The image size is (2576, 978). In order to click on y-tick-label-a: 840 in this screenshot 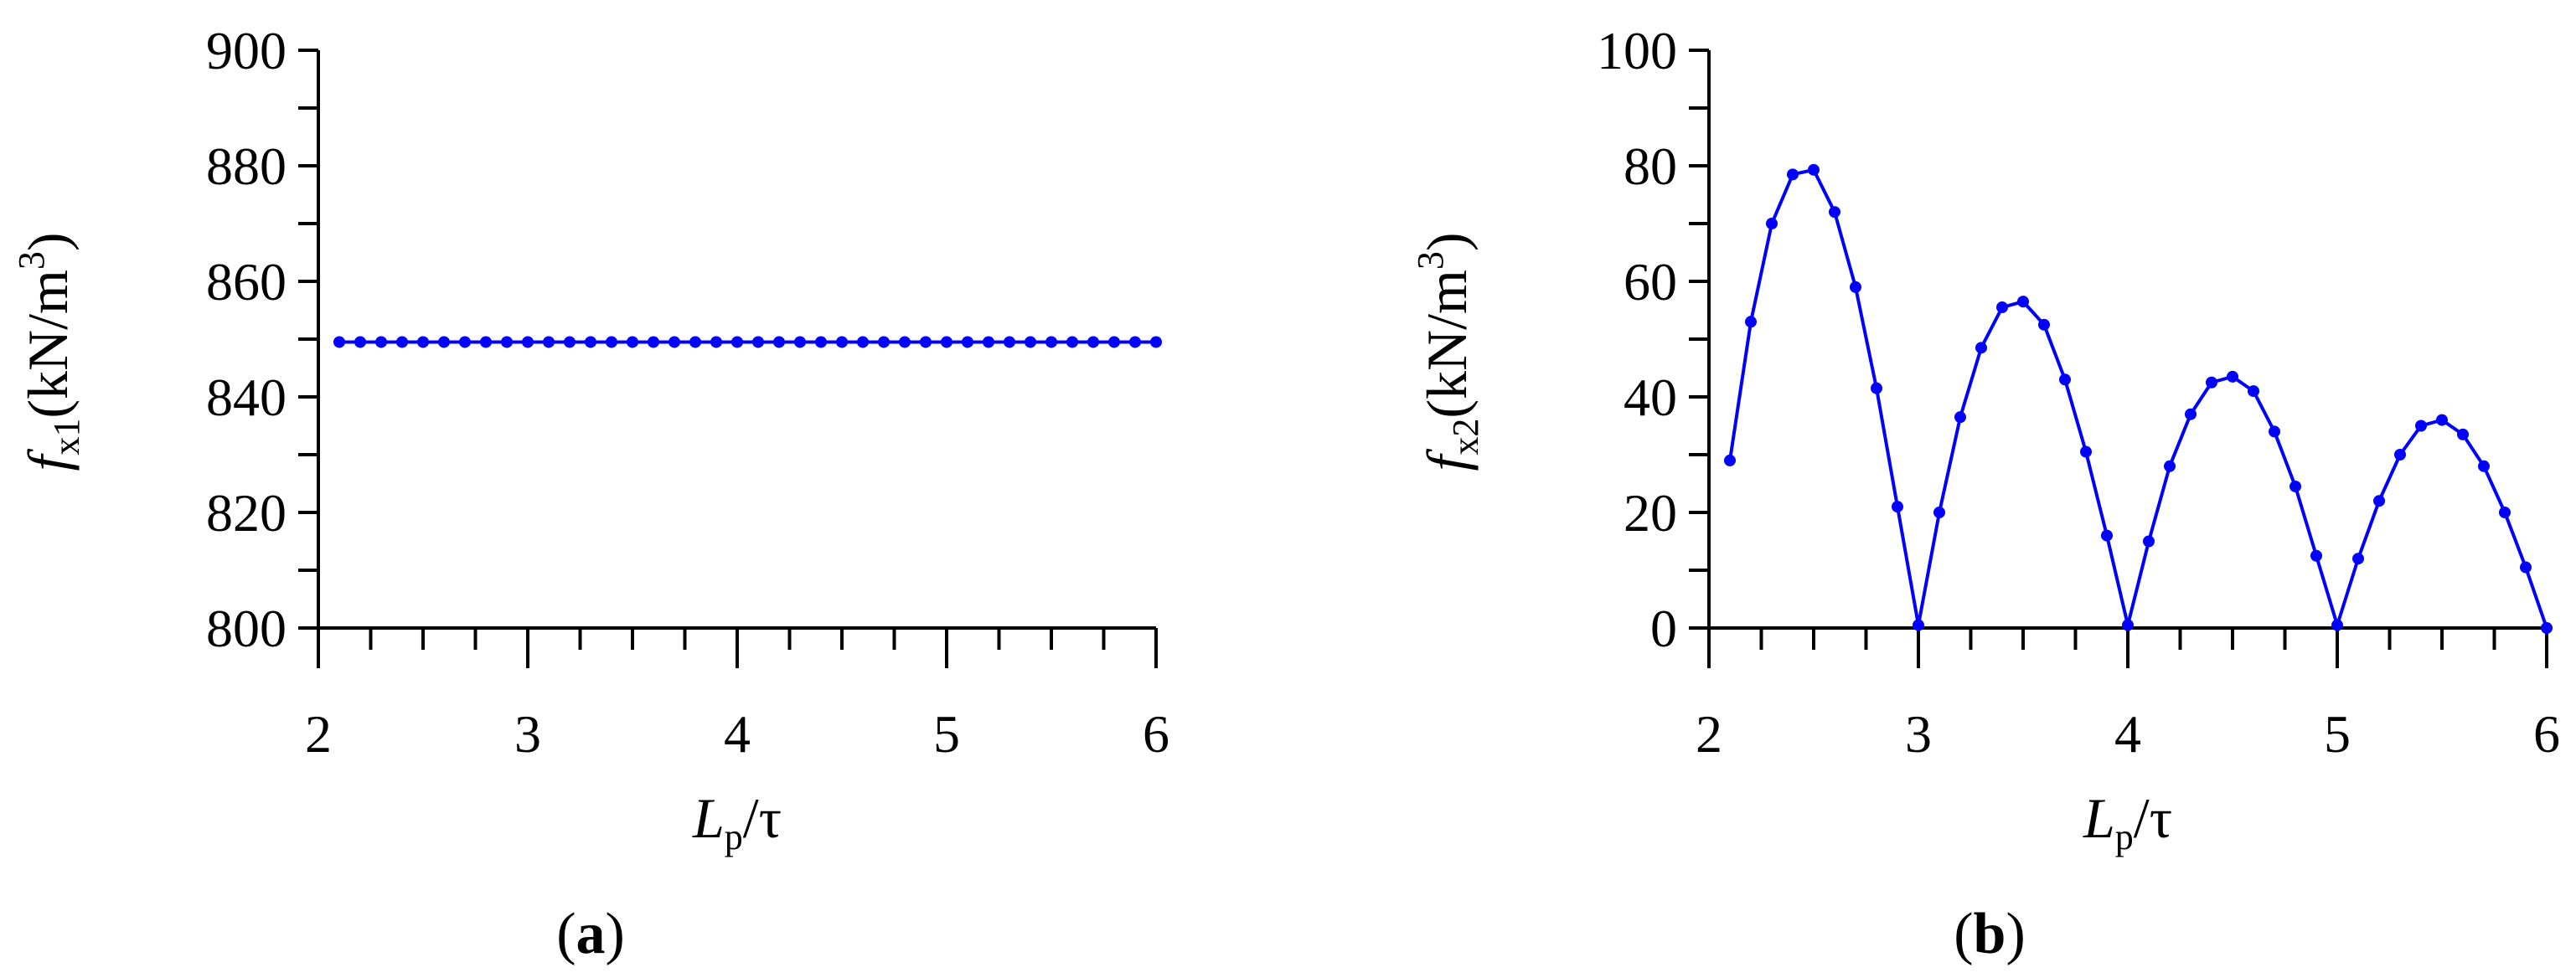, I will do `click(246, 397)`.